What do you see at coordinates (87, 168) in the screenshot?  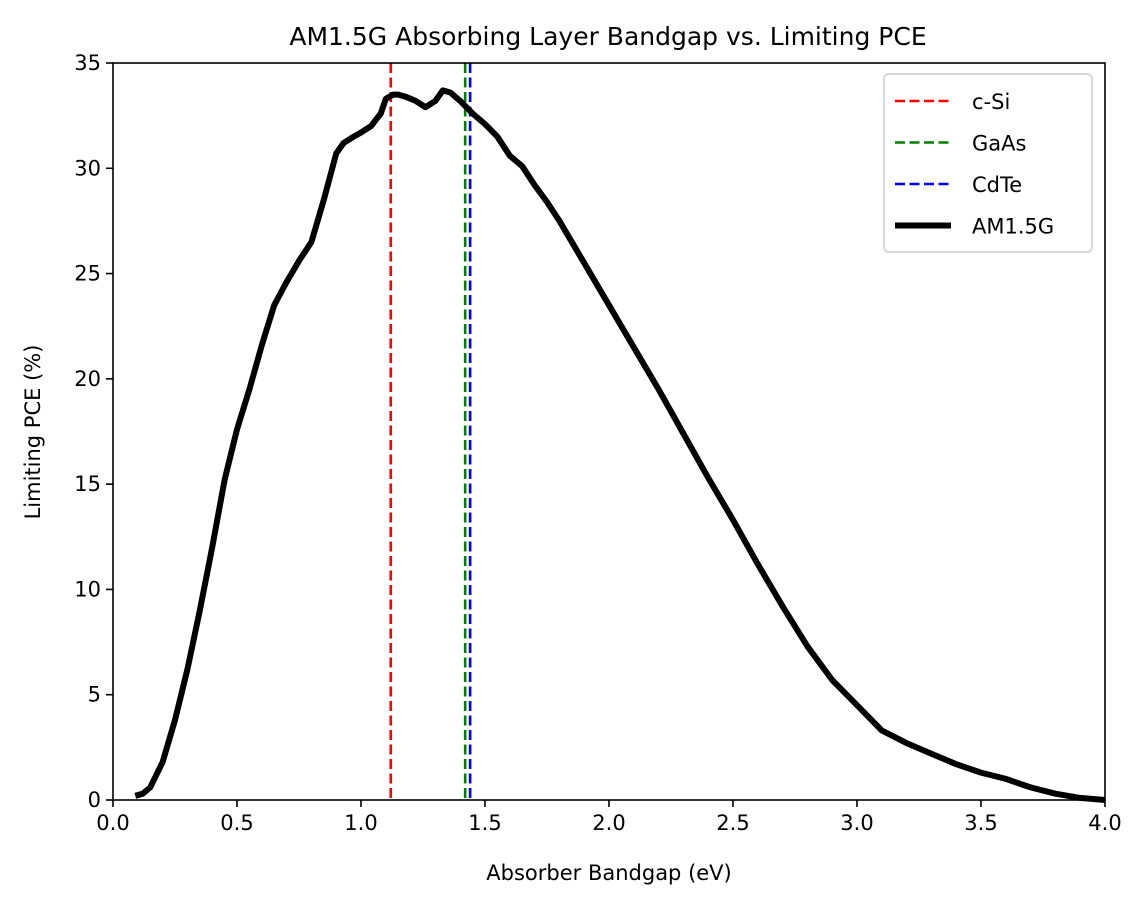 I see `y-tick-label: 30` at bounding box center [87, 168].